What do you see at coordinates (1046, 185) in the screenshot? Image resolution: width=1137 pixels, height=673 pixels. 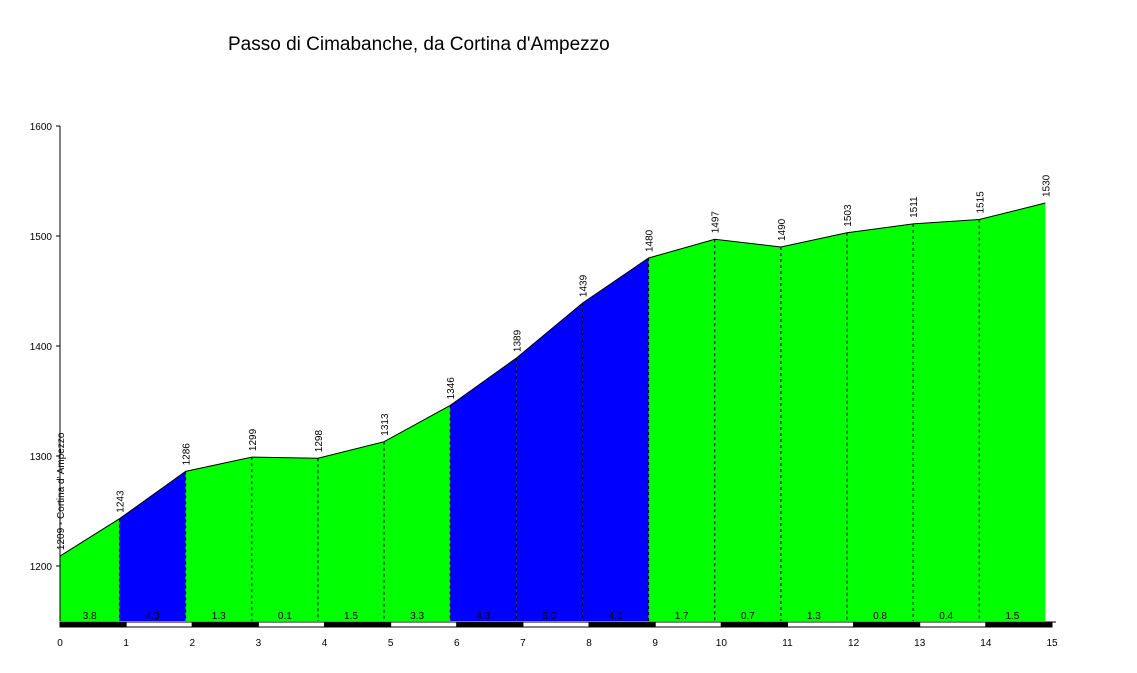 I see `elevation-label: 1530` at bounding box center [1046, 185].